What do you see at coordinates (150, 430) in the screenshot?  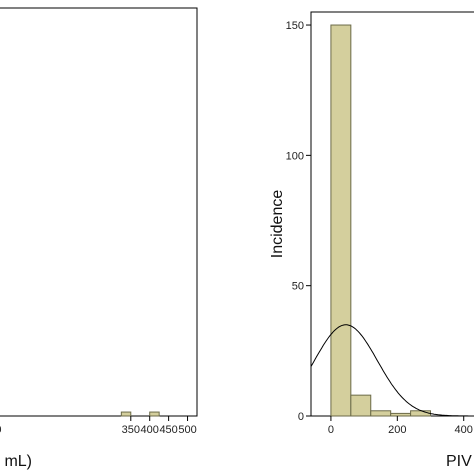 I see `left-x-tick-label: 400` at bounding box center [150, 430].